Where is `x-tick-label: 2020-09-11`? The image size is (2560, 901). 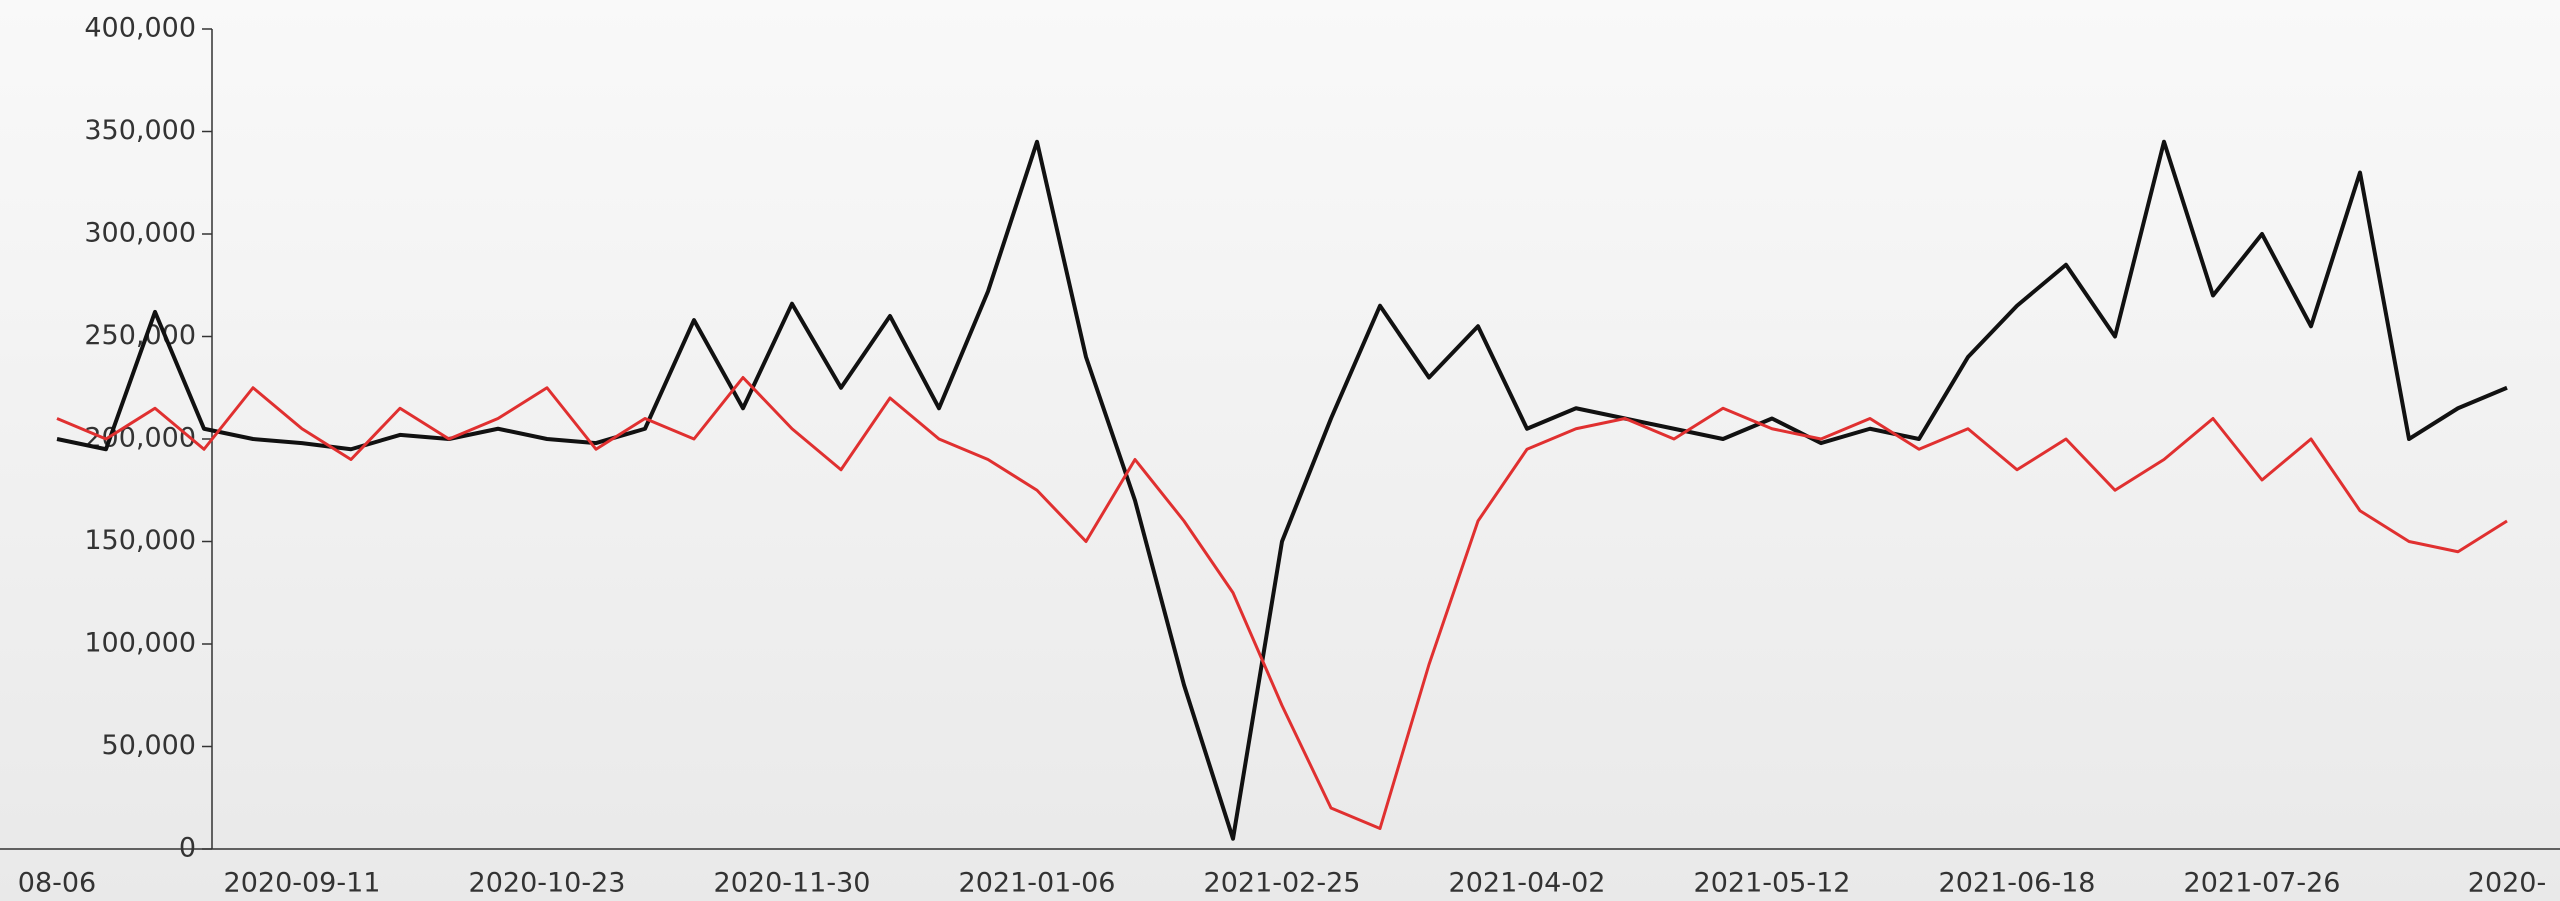 x-tick-label: 2020-09-11 is located at coordinates (302, 883).